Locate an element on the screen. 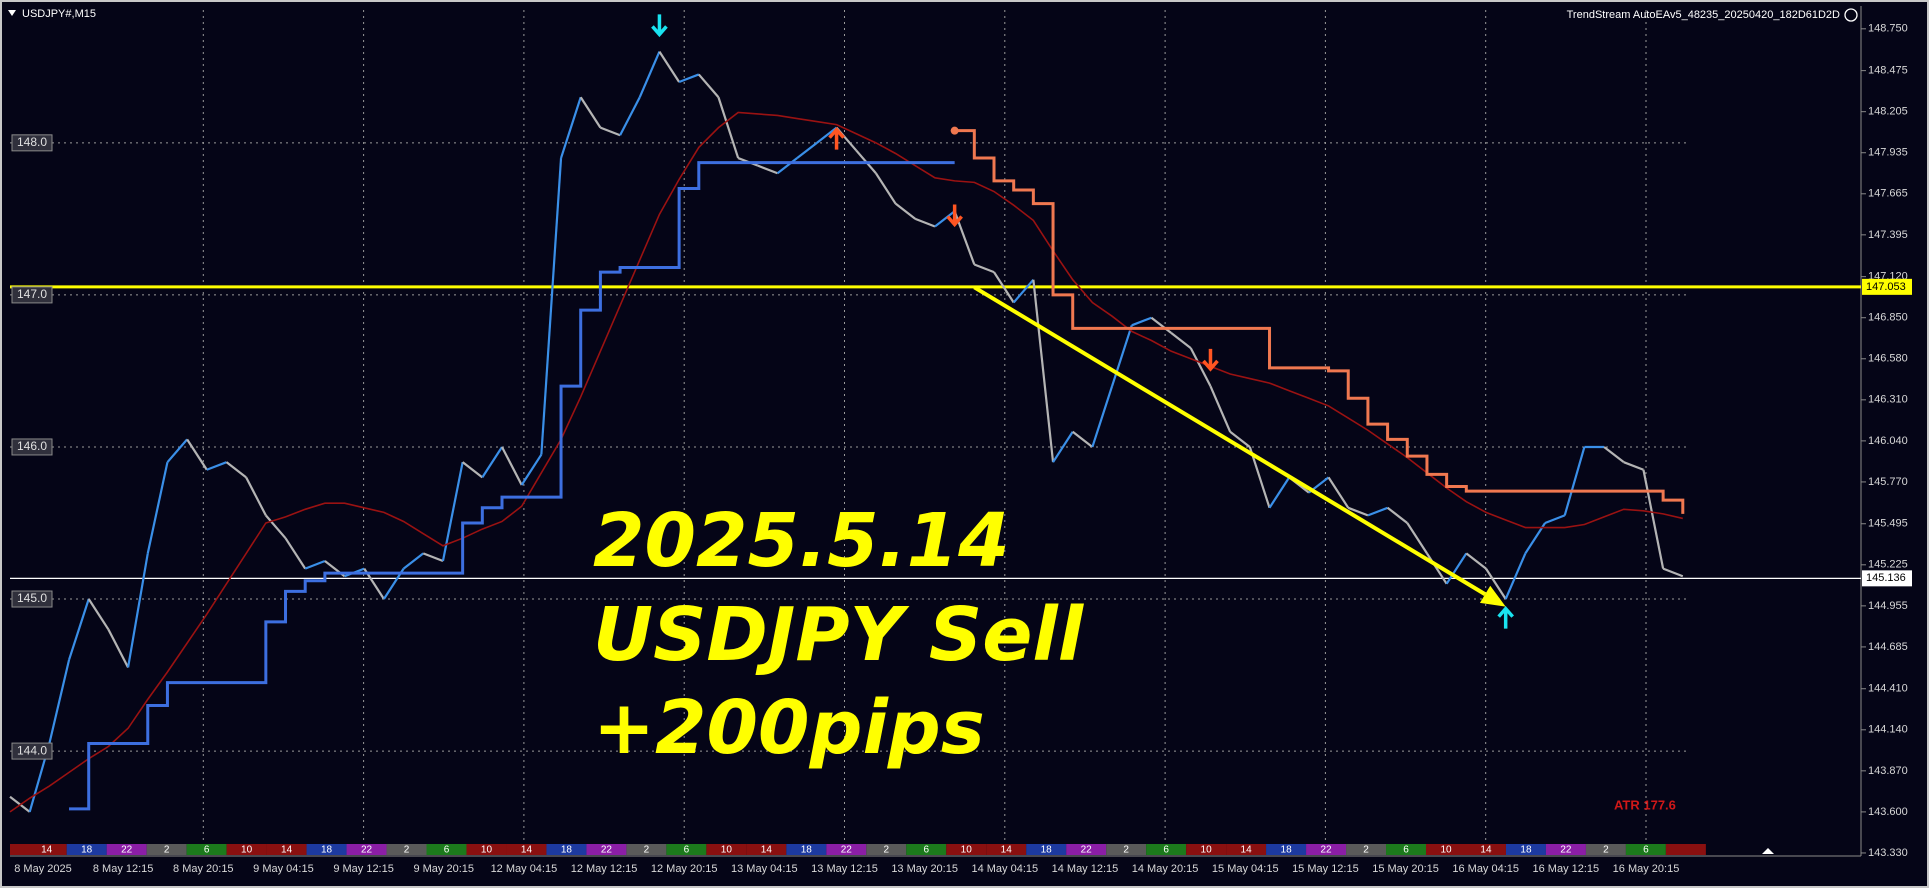 This screenshot has height=888, width=1929. level-label: 148.0 is located at coordinates (32, 142).